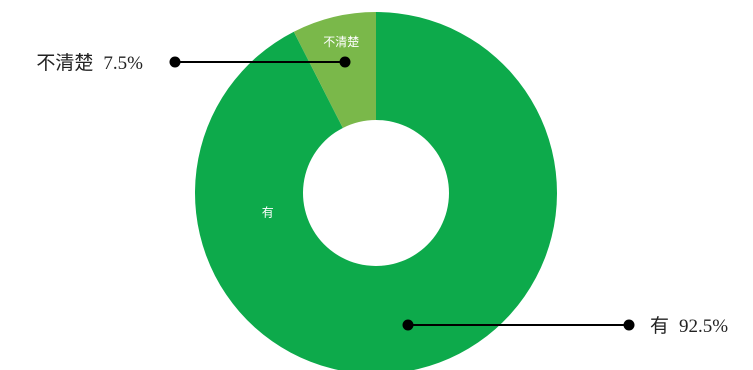 The height and width of the screenshot is (370, 753). I want to click on callout-value-1: 7.5%, so click(123, 63).